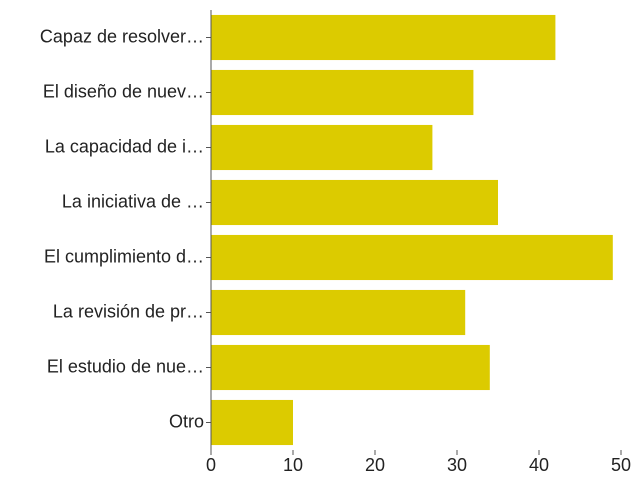 Image resolution: width=634 pixels, height=477 pixels. I want to click on x-tick-label: 0, so click(211, 465).